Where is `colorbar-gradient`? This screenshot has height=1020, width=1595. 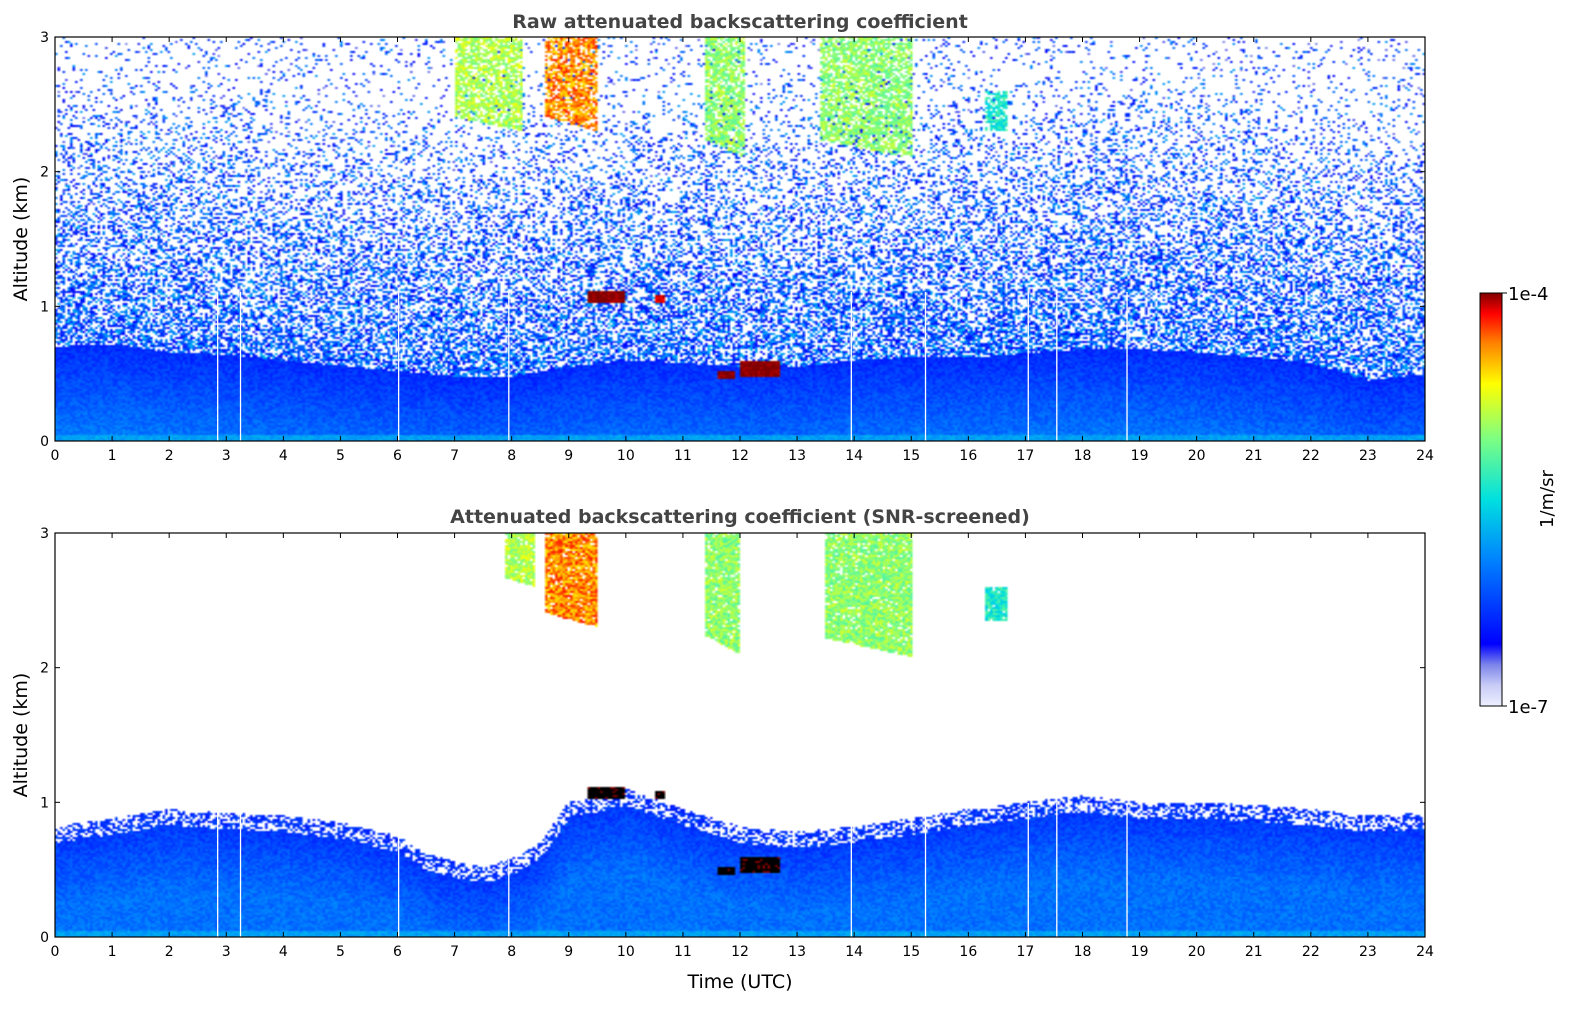
colorbar-gradient is located at coordinates (1491, 499).